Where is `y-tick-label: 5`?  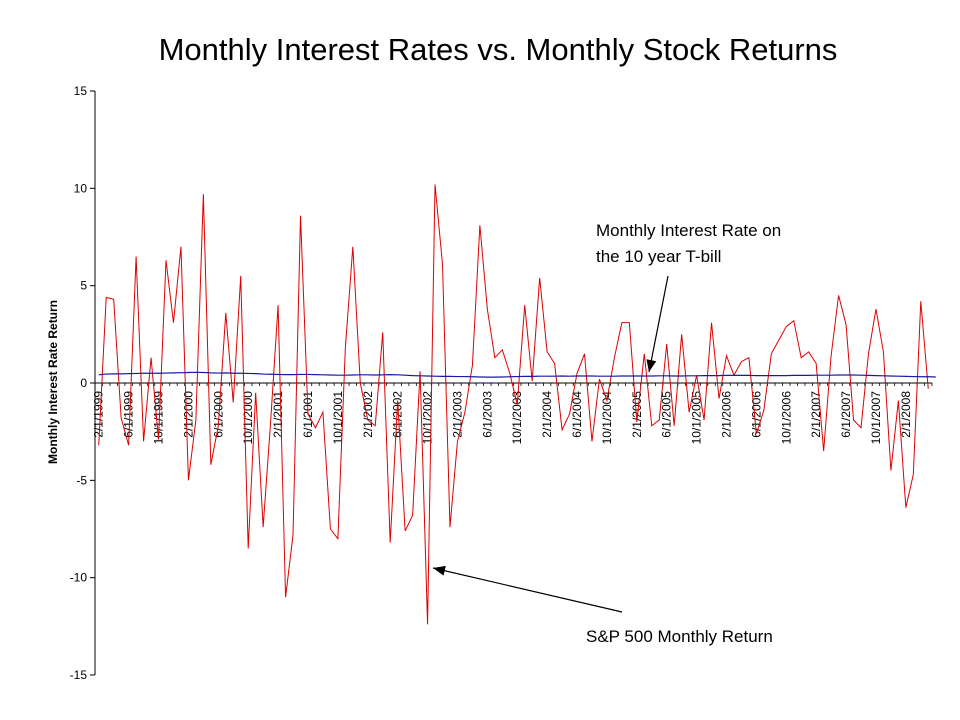
y-tick-label: 5 is located at coordinates (83, 286).